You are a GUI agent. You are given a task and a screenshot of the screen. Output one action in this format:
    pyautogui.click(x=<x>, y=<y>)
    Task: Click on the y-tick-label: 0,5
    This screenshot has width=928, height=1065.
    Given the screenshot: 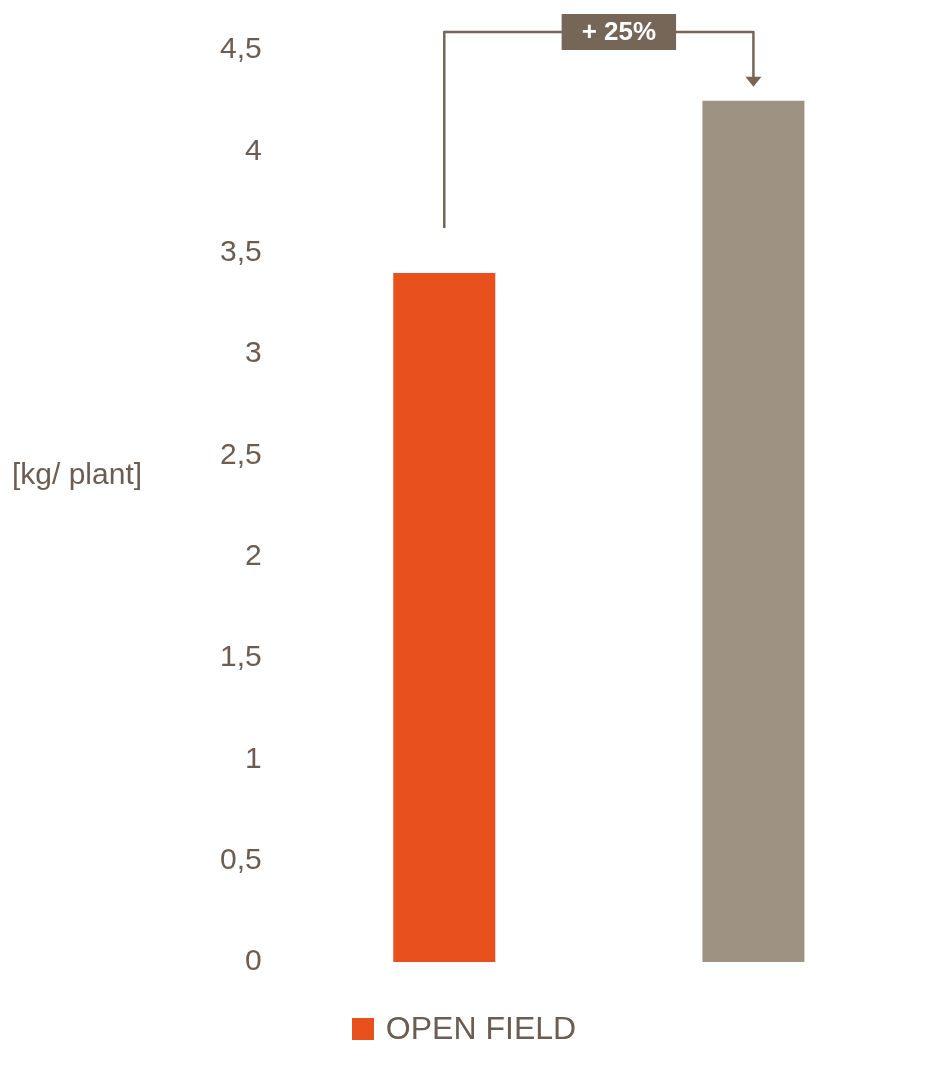 What is the action you would take?
    pyautogui.click(x=240, y=858)
    